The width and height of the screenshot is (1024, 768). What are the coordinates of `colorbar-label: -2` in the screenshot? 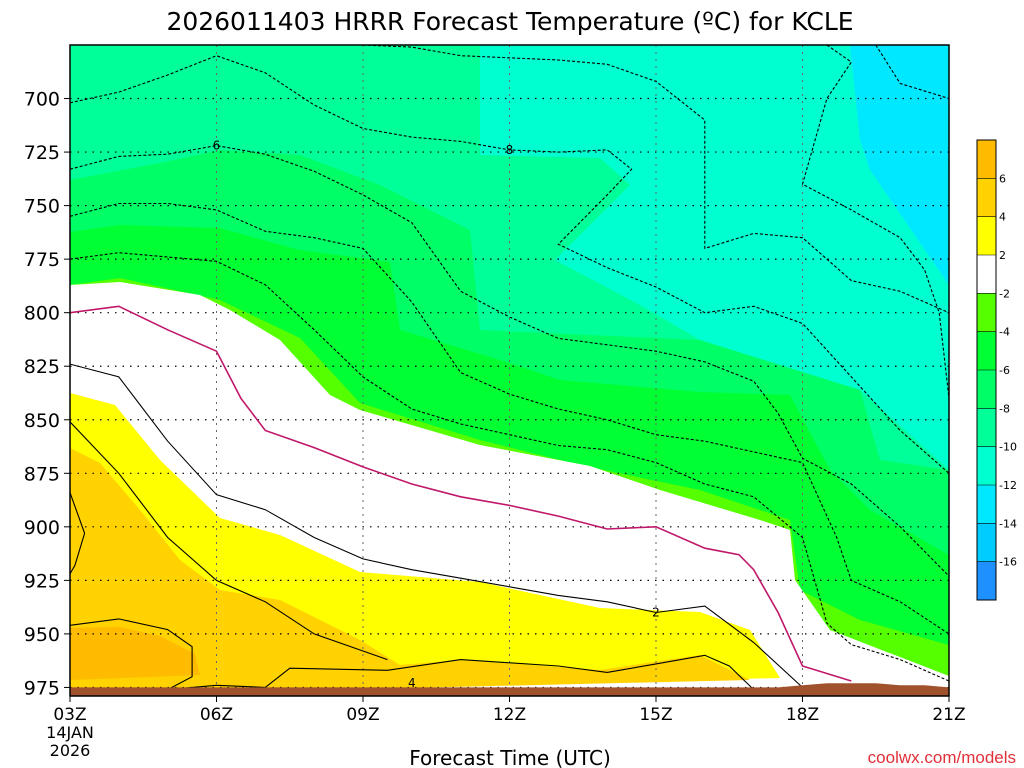 It's located at (1004, 293).